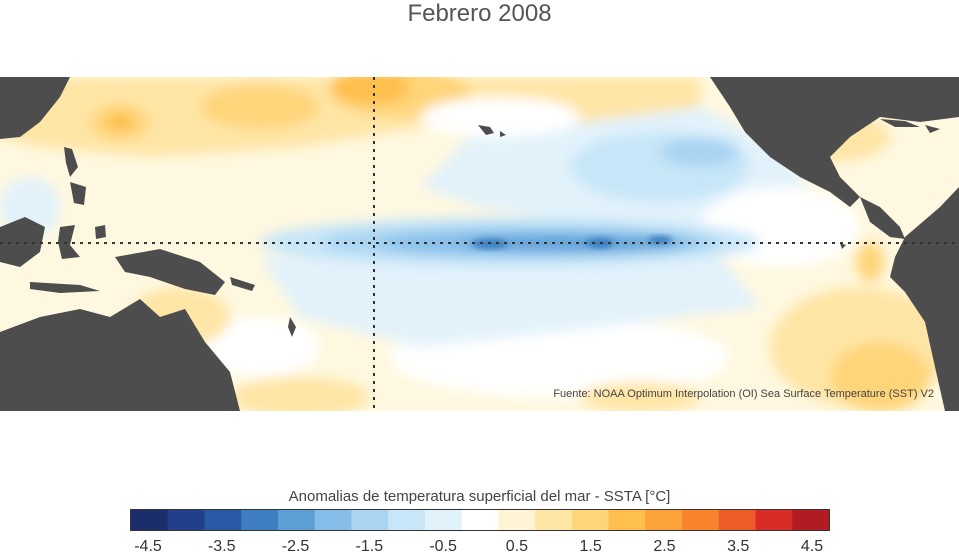  Describe the element at coordinates (882, 218) in the screenshot. I see `central-america` at that location.